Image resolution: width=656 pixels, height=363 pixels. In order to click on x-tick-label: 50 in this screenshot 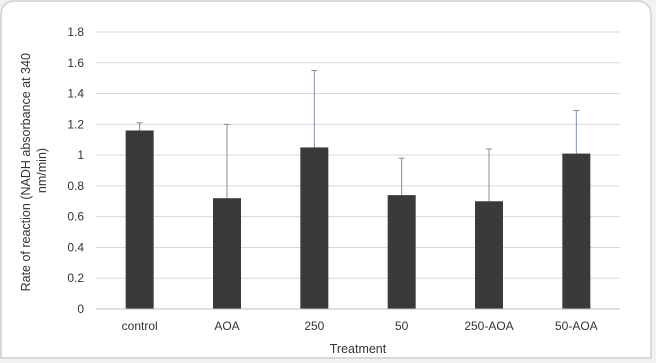, I will do `click(402, 326)`.